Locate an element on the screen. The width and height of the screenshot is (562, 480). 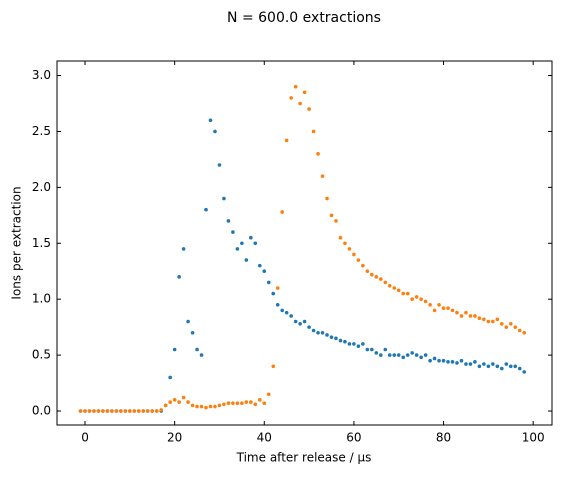
y-tick-label: 1.5 is located at coordinates (41, 243).